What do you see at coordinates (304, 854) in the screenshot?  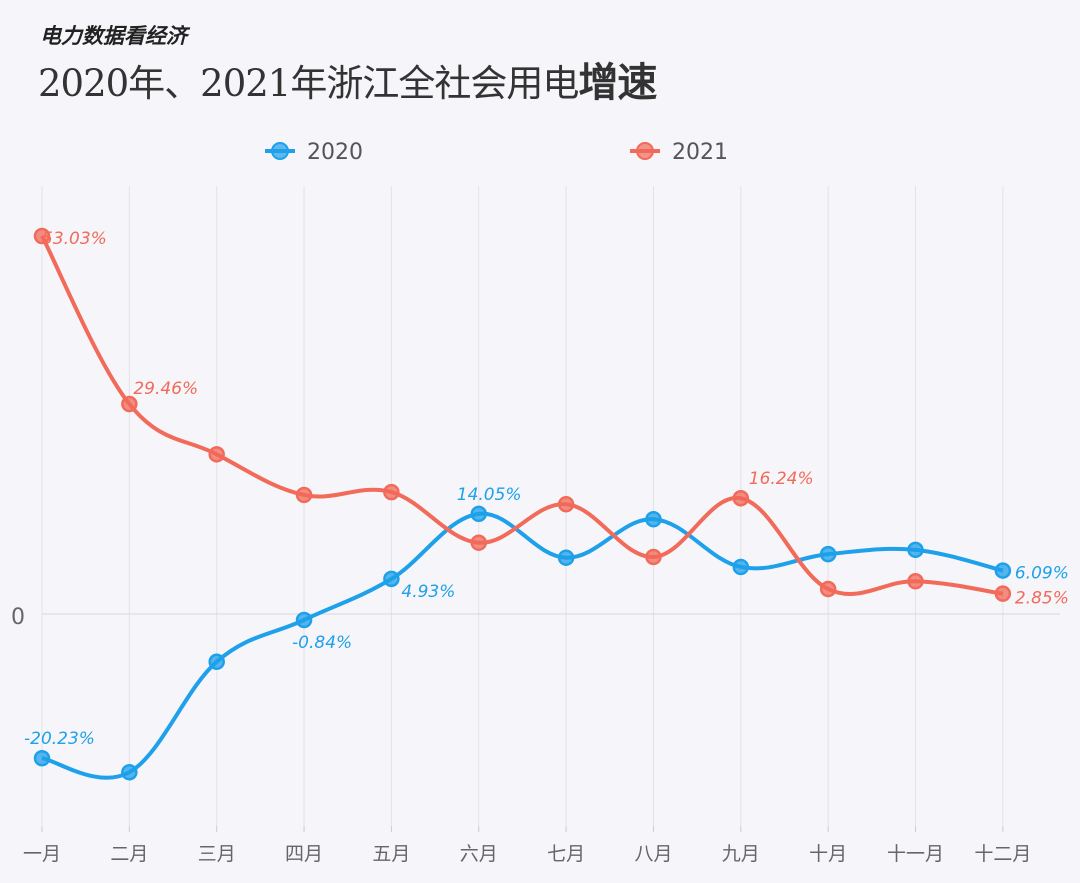 I see `x-tick-label: 四月` at bounding box center [304, 854].